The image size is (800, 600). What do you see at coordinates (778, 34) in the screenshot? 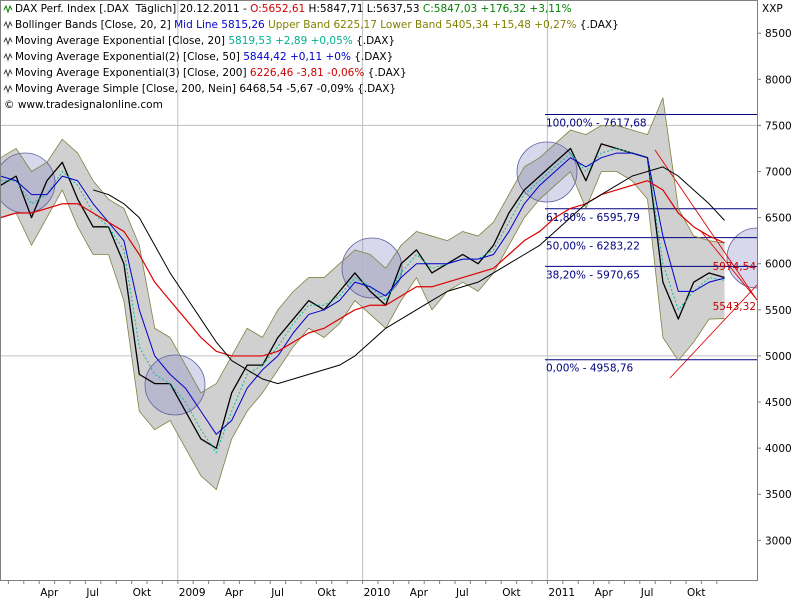
I see `y-tick-label: 8500` at bounding box center [778, 34].